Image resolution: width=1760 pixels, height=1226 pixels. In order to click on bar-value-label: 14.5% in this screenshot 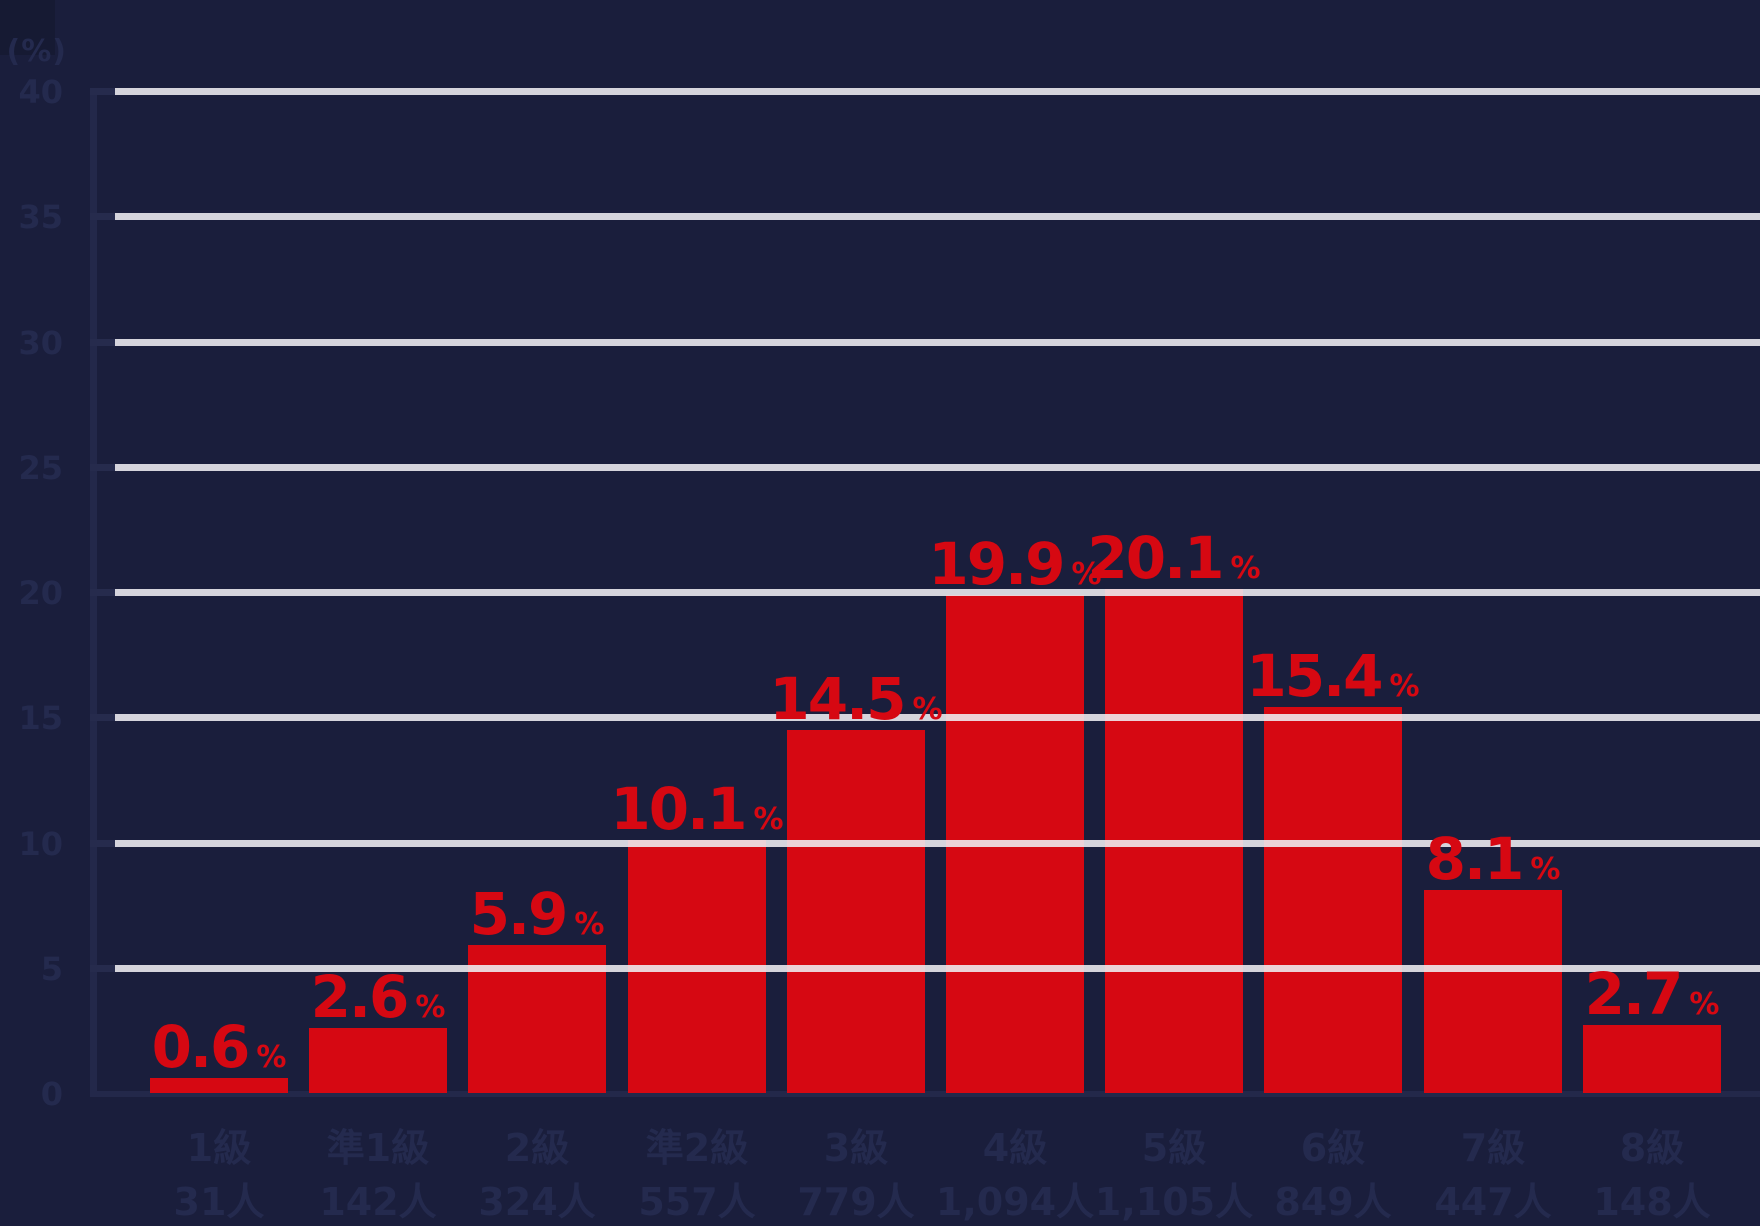, I will do `click(855, 699)`.